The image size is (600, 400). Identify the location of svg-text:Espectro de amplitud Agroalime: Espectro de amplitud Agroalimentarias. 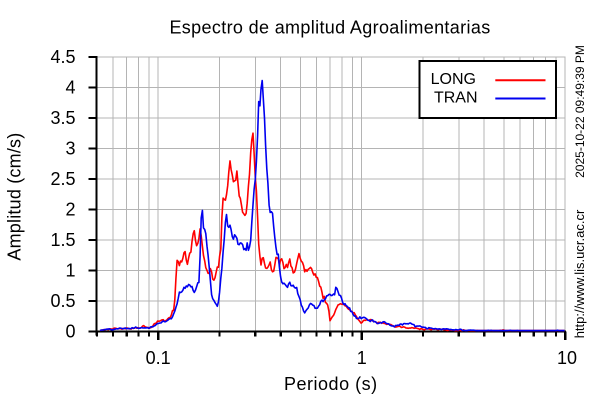
(329, 28).